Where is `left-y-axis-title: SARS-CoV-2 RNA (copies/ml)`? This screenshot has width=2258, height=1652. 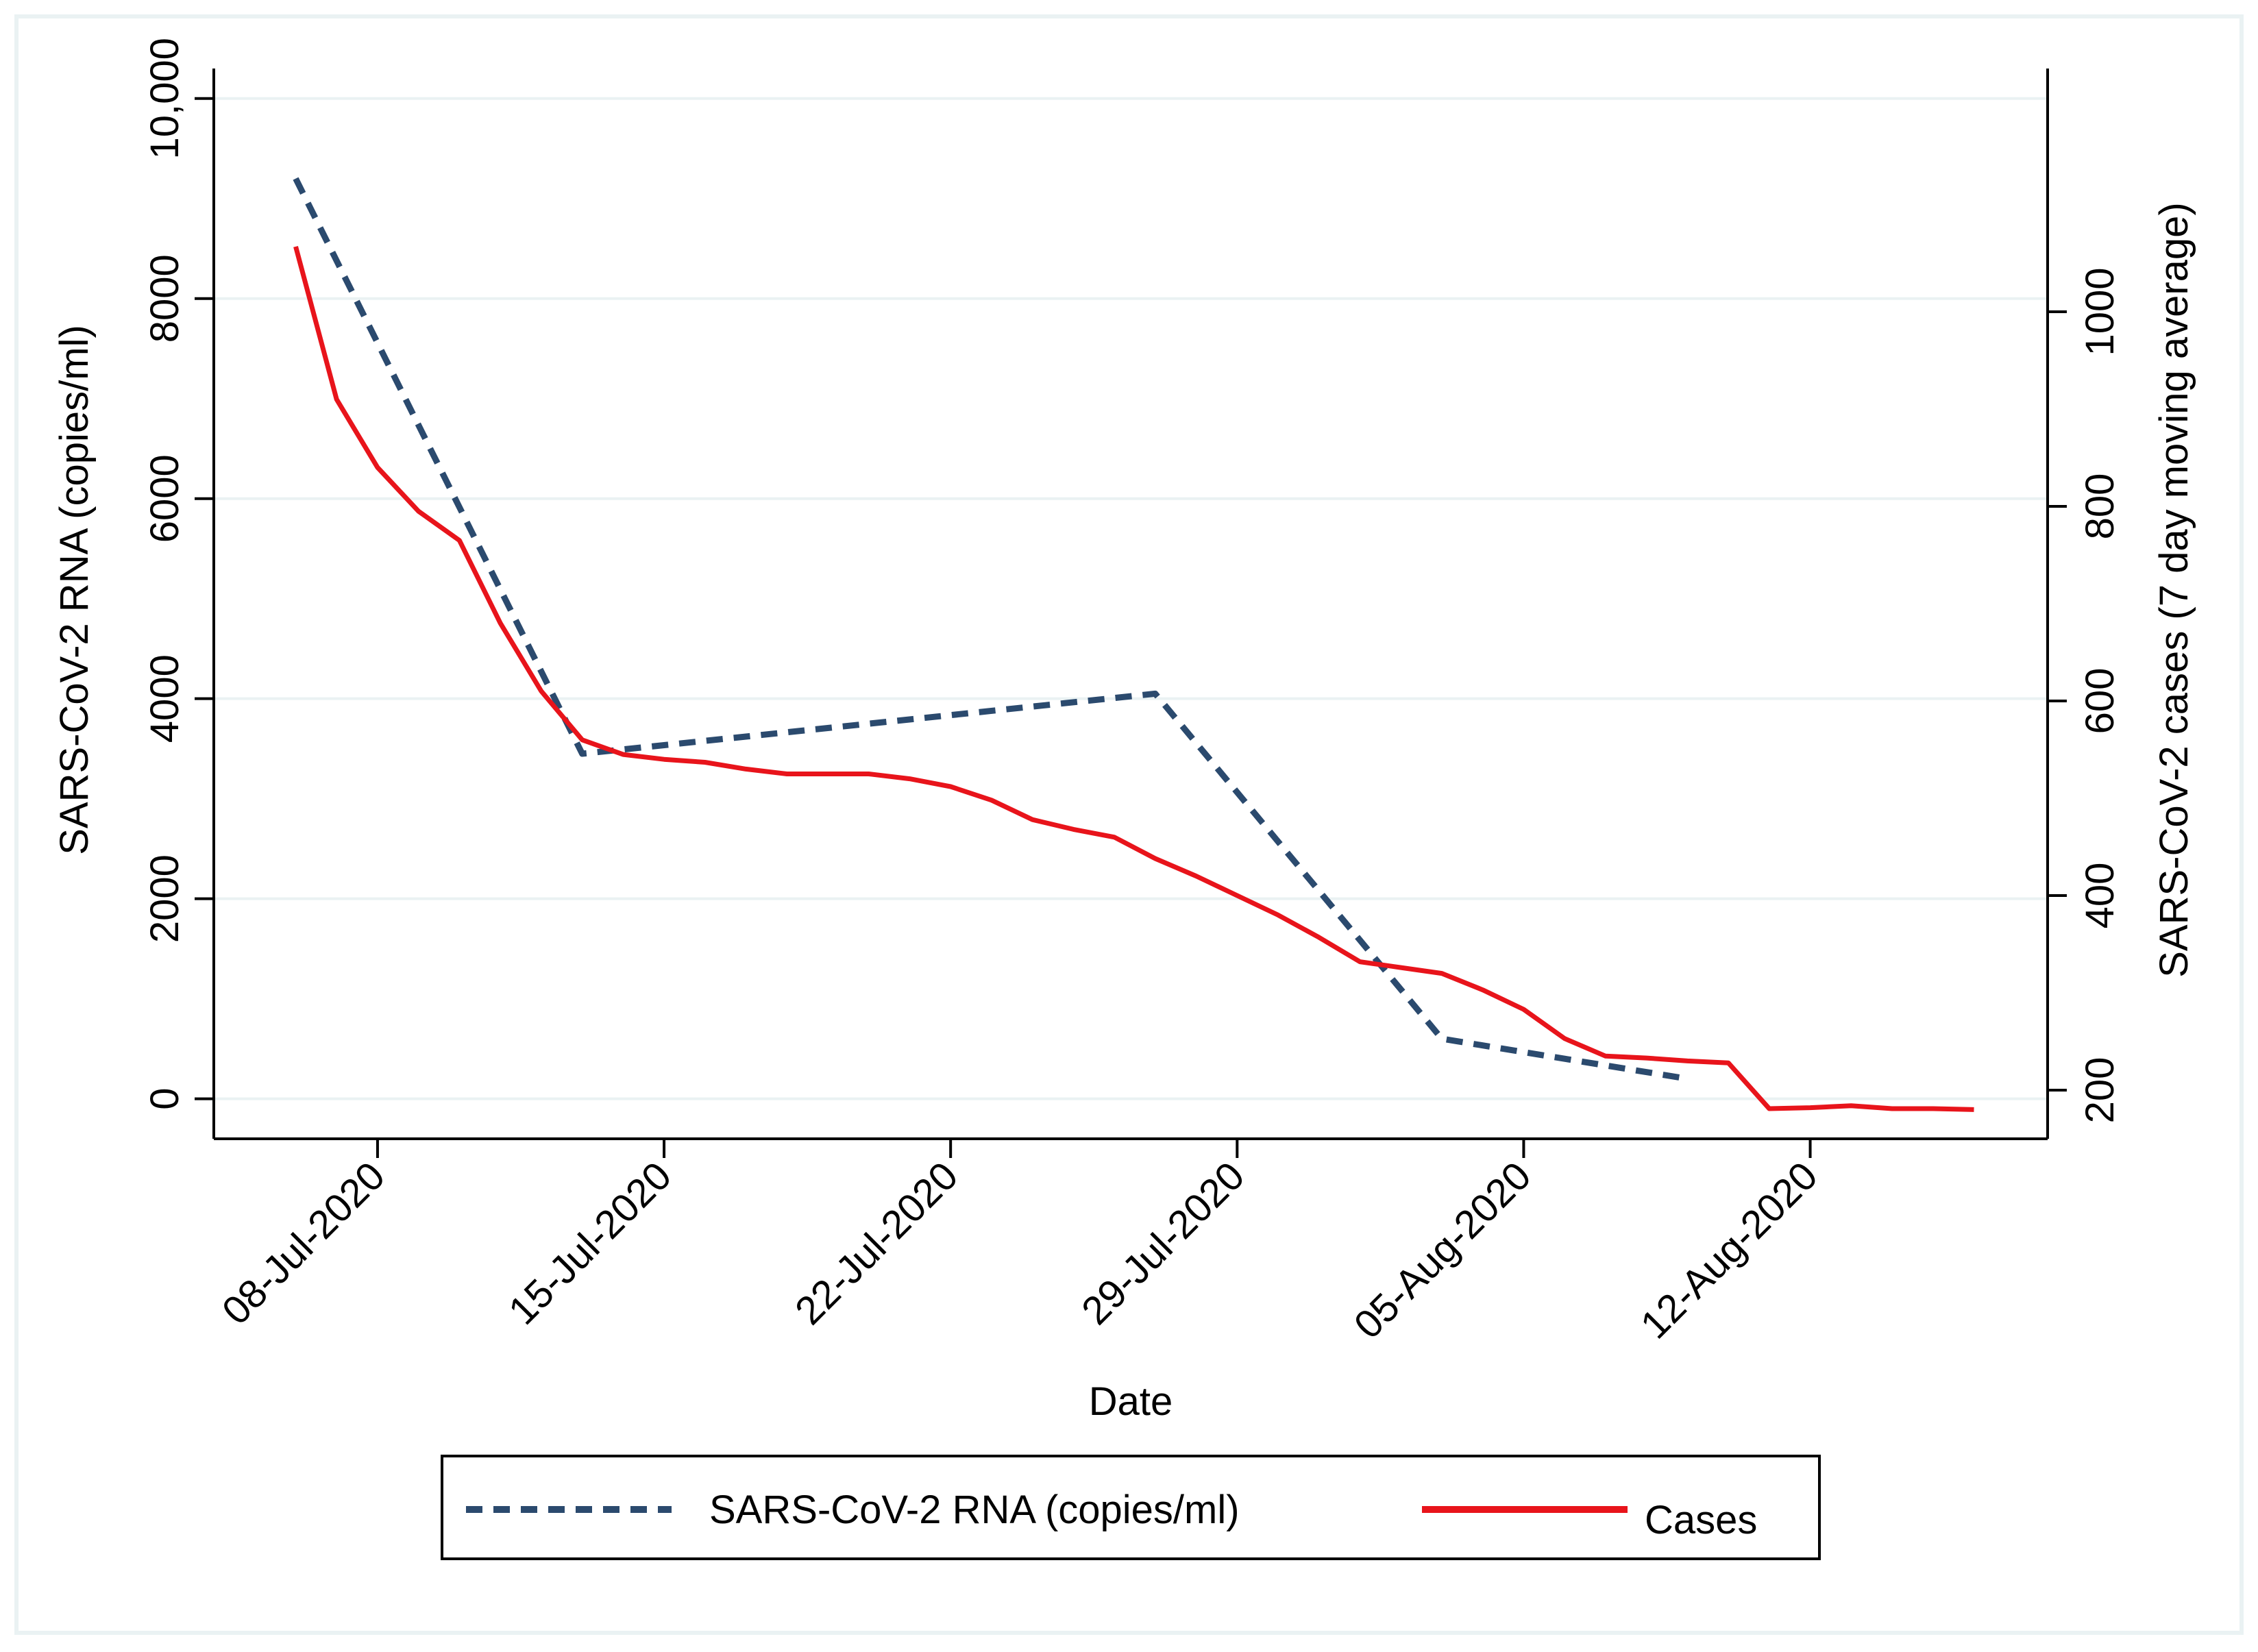 left-y-axis-title: SARS-CoV-2 RNA (copies/ml) is located at coordinates (75, 590).